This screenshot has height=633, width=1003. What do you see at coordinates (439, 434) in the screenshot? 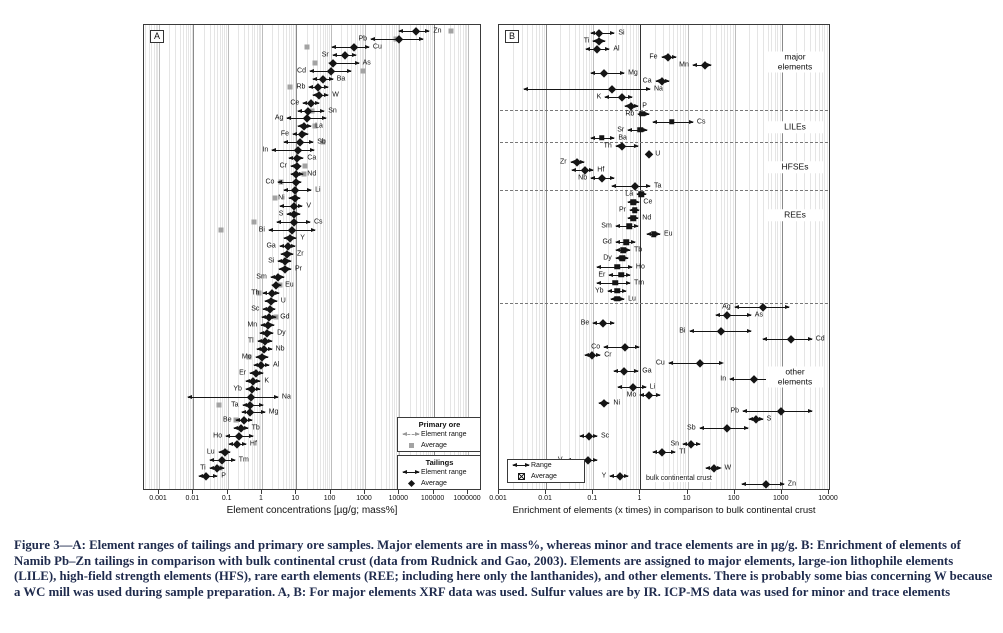
I see `legend-row: Element range` at bounding box center [439, 434].